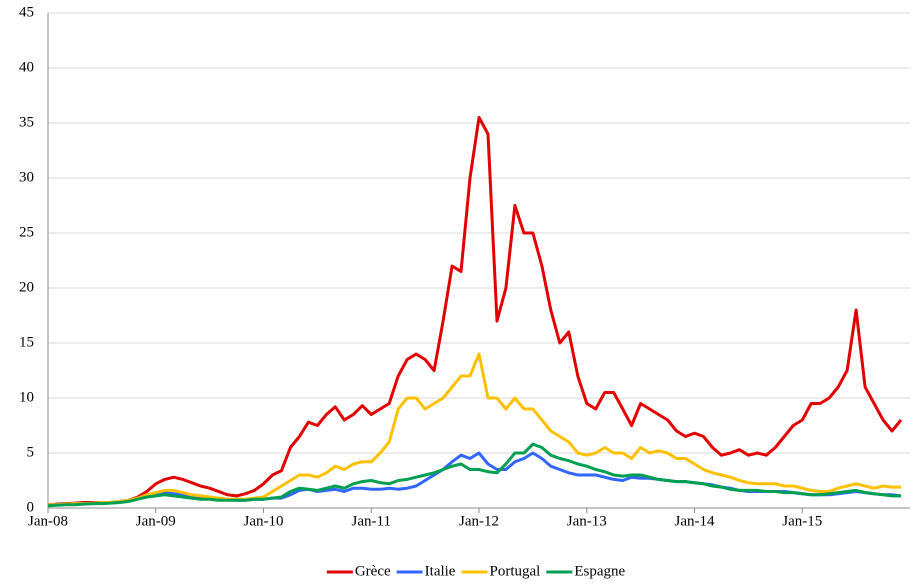 This screenshot has width=914, height=587. I want to click on x-tick-label: Jan-15, so click(802, 521).